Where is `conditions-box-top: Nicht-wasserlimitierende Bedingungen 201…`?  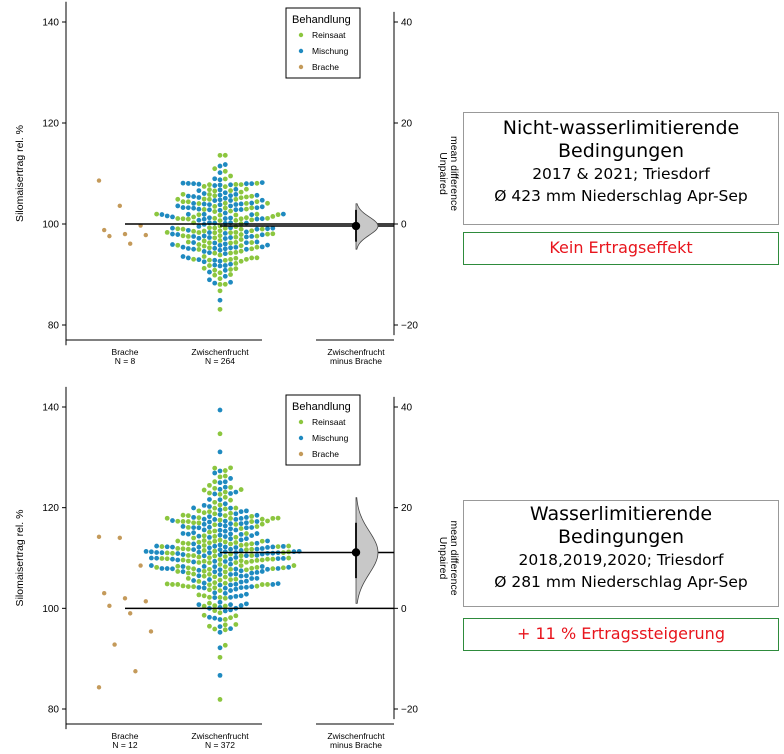
conditions-box-top: Nicht-wasserlimitierende Bedingungen 201… is located at coordinates (621, 168).